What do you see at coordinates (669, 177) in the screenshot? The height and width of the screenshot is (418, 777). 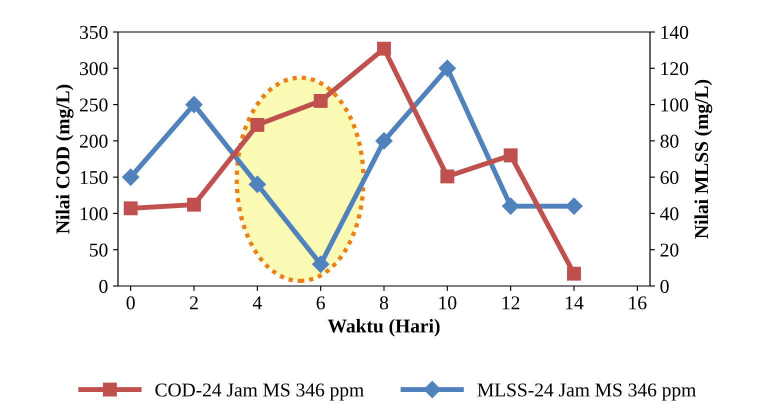 I see `y2-tick-label: 60` at bounding box center [669, 177].